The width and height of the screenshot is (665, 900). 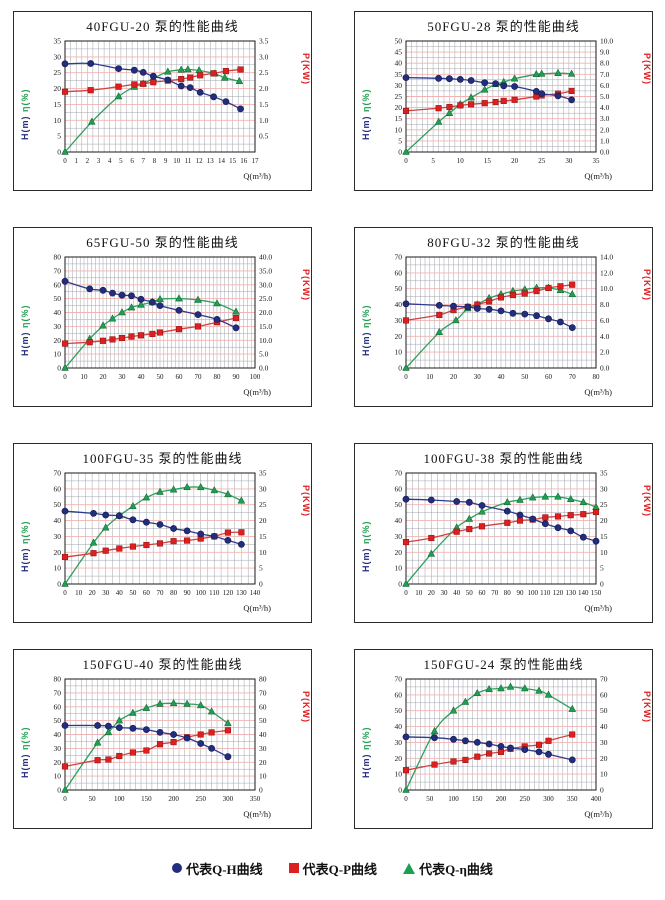 What do you see at coordinates (605, 352) in the screenshot?
I see `svg-text: 2.0` at bounding box center [605, 352].